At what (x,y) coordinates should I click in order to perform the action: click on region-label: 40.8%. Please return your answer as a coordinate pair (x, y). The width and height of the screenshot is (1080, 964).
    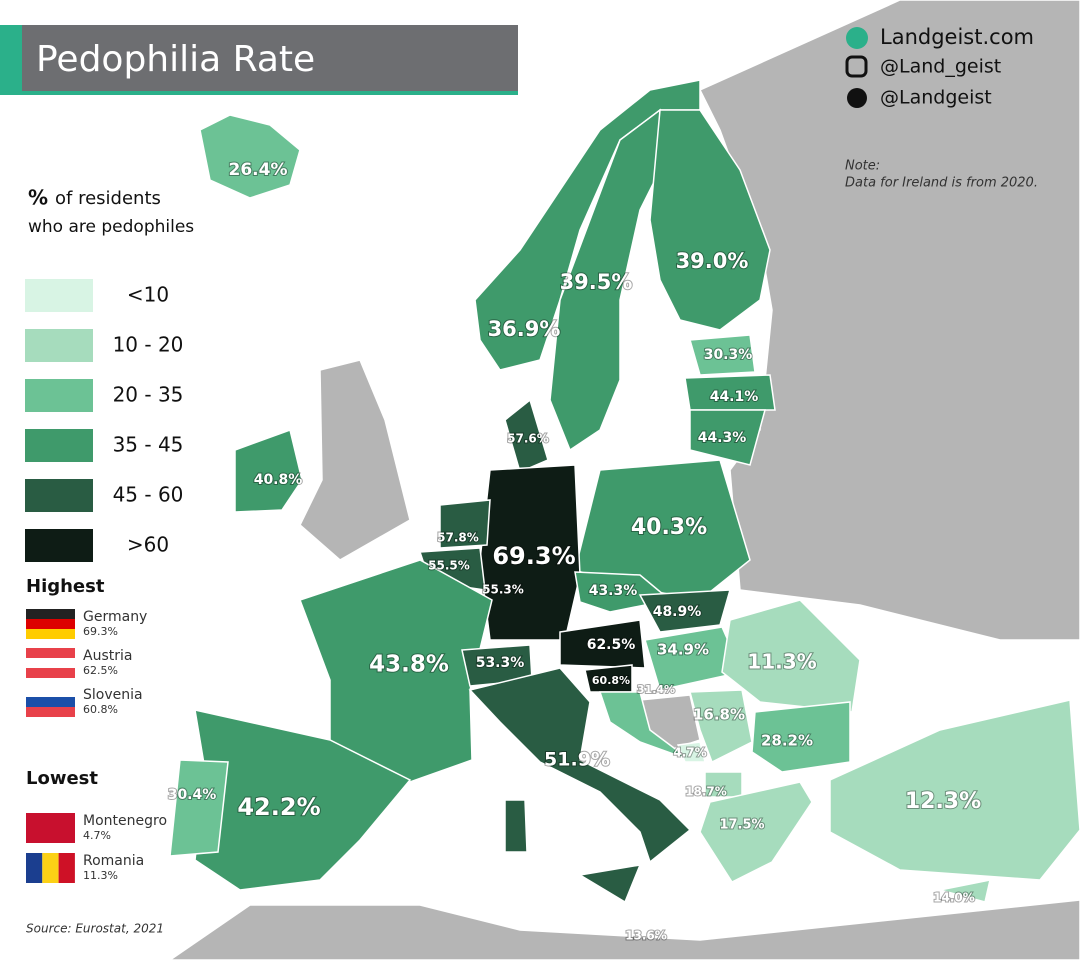
    Looking at the image, I should click on (278, 480).